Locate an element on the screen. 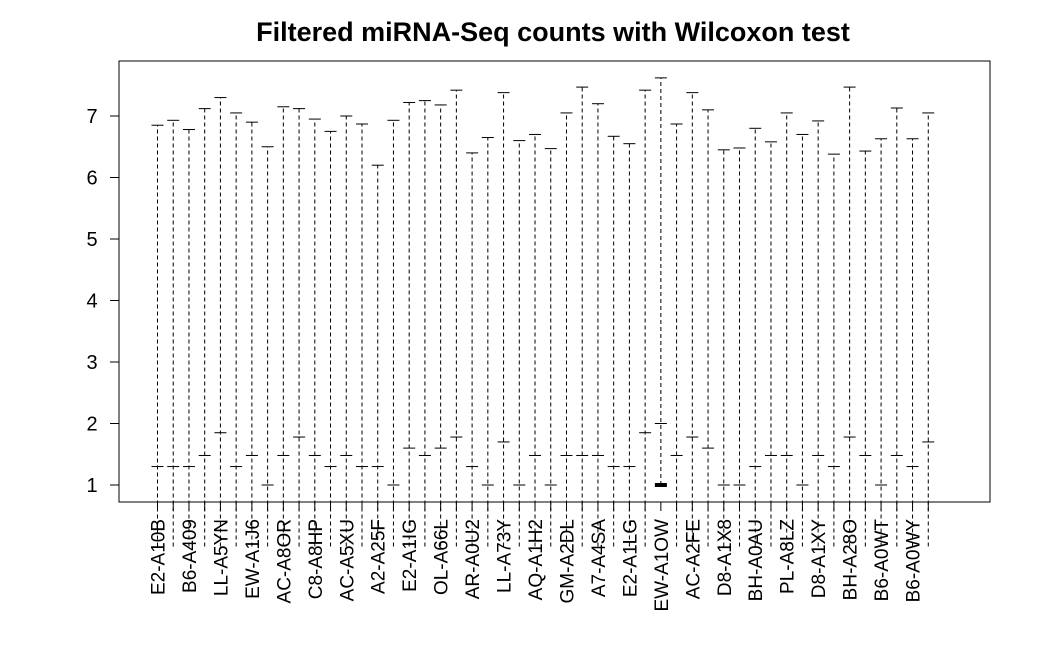 This screenshot has width=1050, height=648. x-tick-label: EW-A1J6 is located at coordinates (253, 559).